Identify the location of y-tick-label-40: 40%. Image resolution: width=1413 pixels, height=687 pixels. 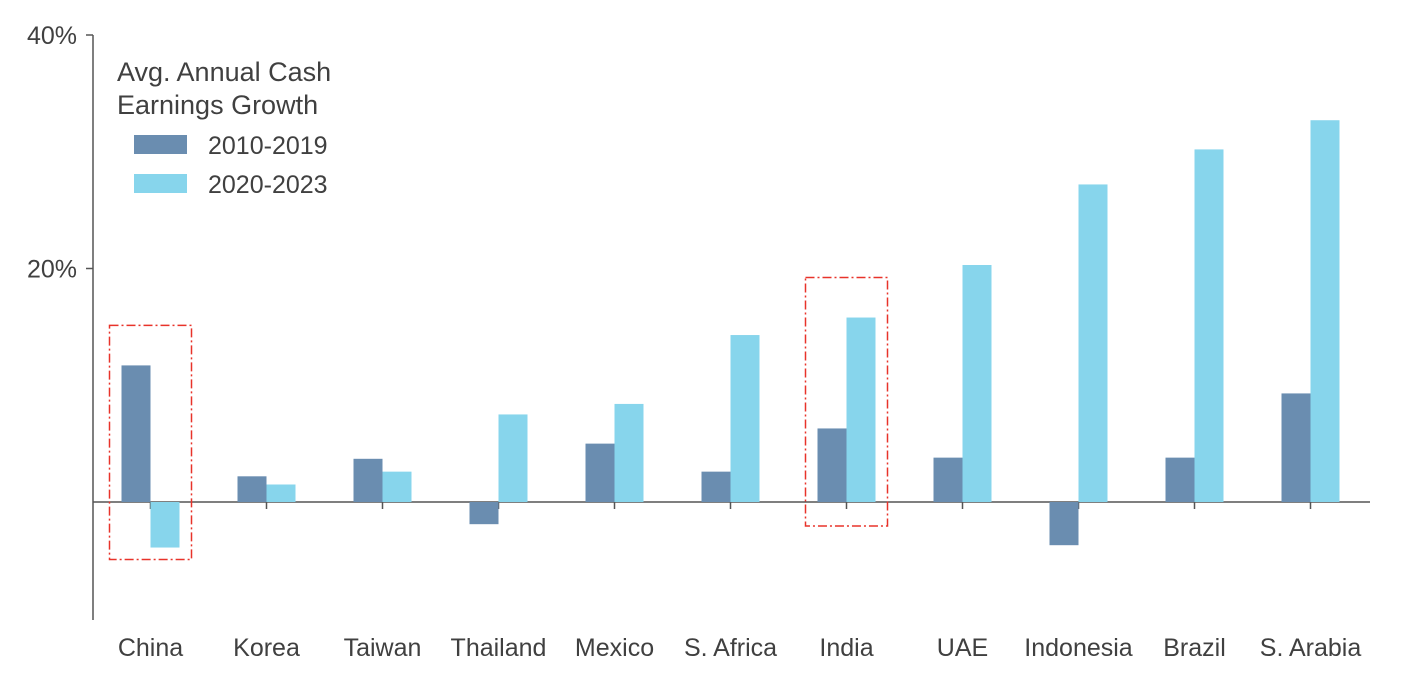
(52, 36).